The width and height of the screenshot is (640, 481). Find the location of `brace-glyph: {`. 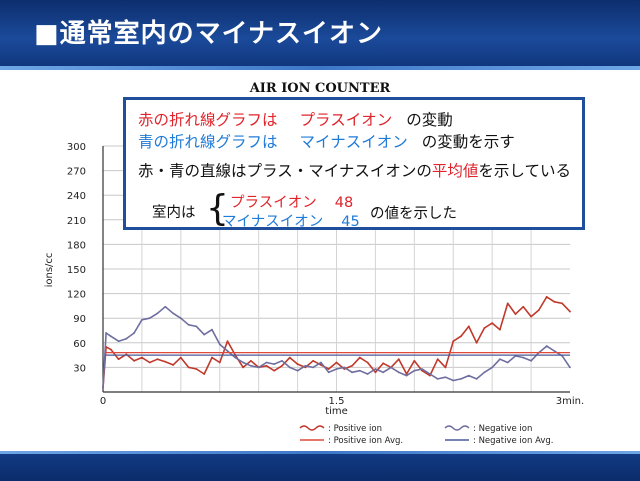

brace-glyph: { is located at coordinates (217, 208).